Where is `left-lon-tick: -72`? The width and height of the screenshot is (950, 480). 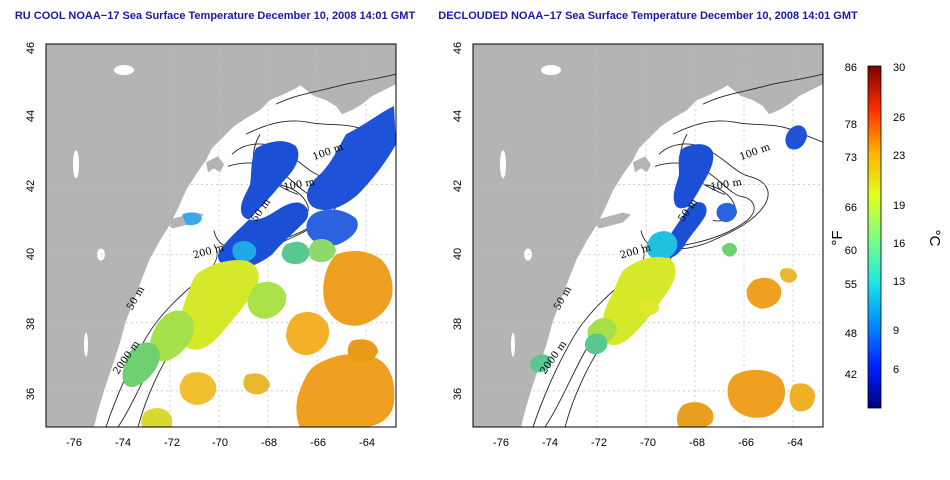 left-lon-tick: -72 is located at coordinates (172, 443).